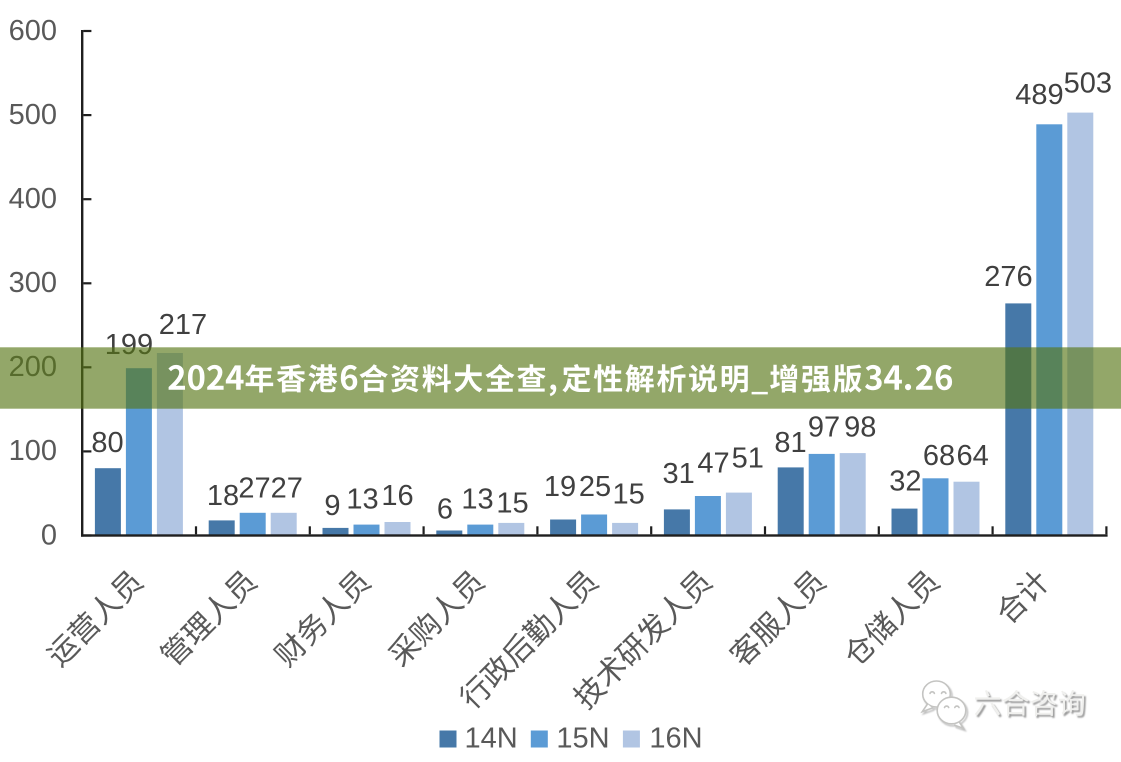 The image size is (1121, 762). I want to click on svg-text: 68, so click(939, 456).